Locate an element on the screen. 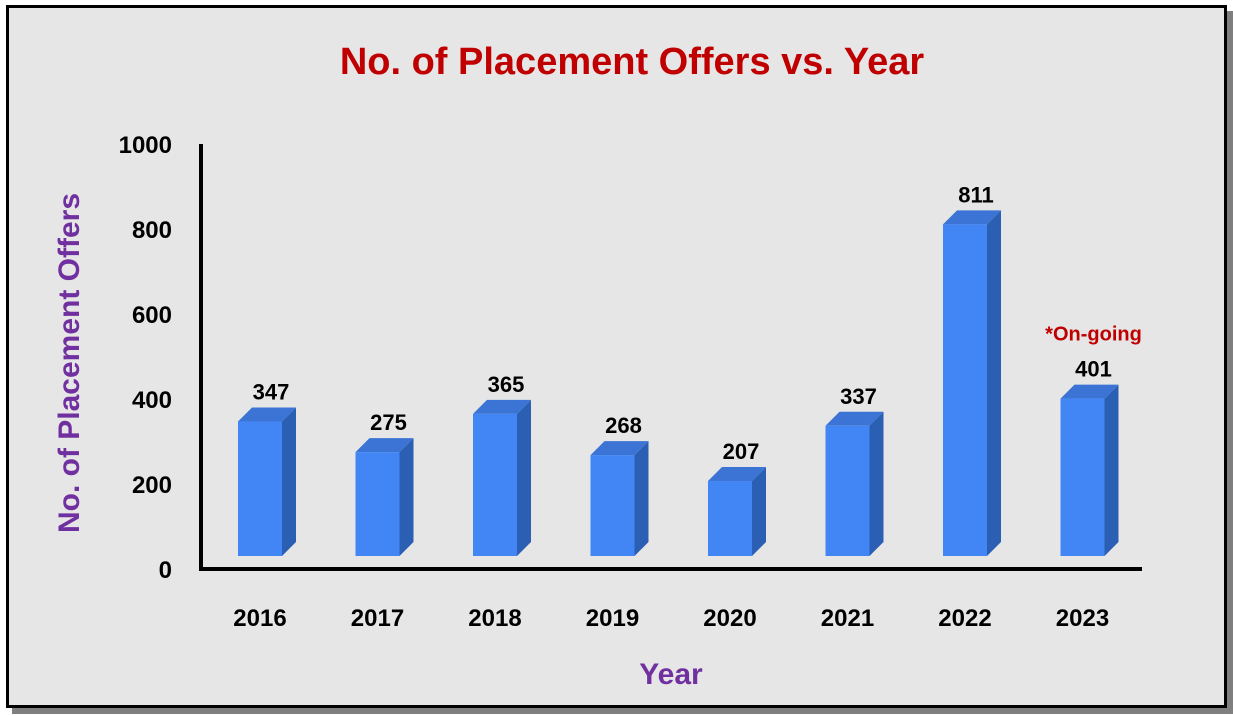 This screenshot has height=716, width=1233. x-tick-label: 2016 is located at coordinates (259, 618).